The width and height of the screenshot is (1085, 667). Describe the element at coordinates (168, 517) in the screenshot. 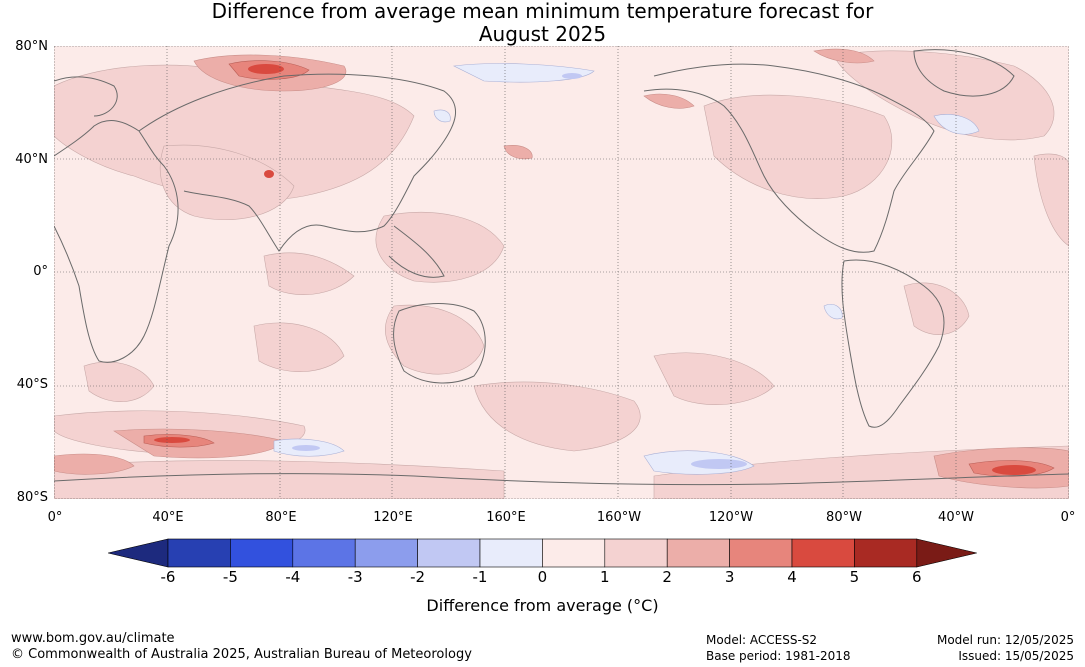

I see `lon-label-40e: 40°E` at that location.